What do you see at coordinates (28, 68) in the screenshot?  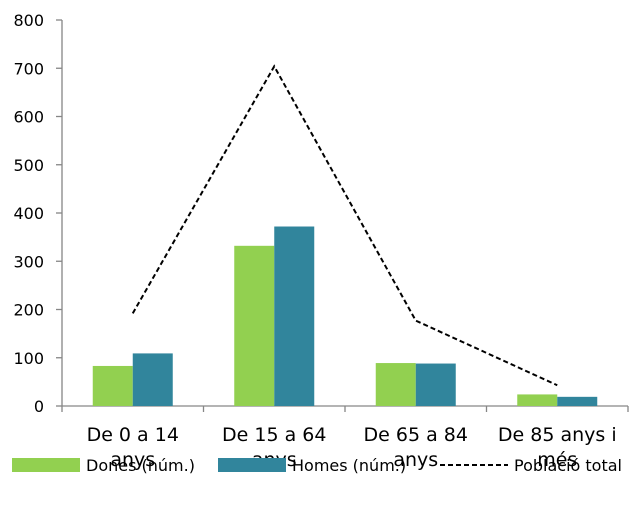 I see `y-tick-label: 700` at bounding box center [28, 68].